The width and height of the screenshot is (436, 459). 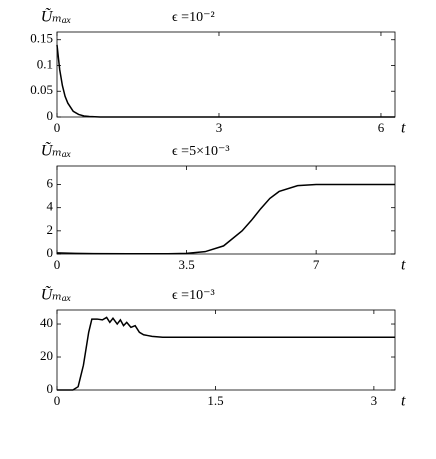 What do you see at coordinates (316, 264) in the screenshot?
I see `x-tick-label: 7` at bounding box center [316, 264].